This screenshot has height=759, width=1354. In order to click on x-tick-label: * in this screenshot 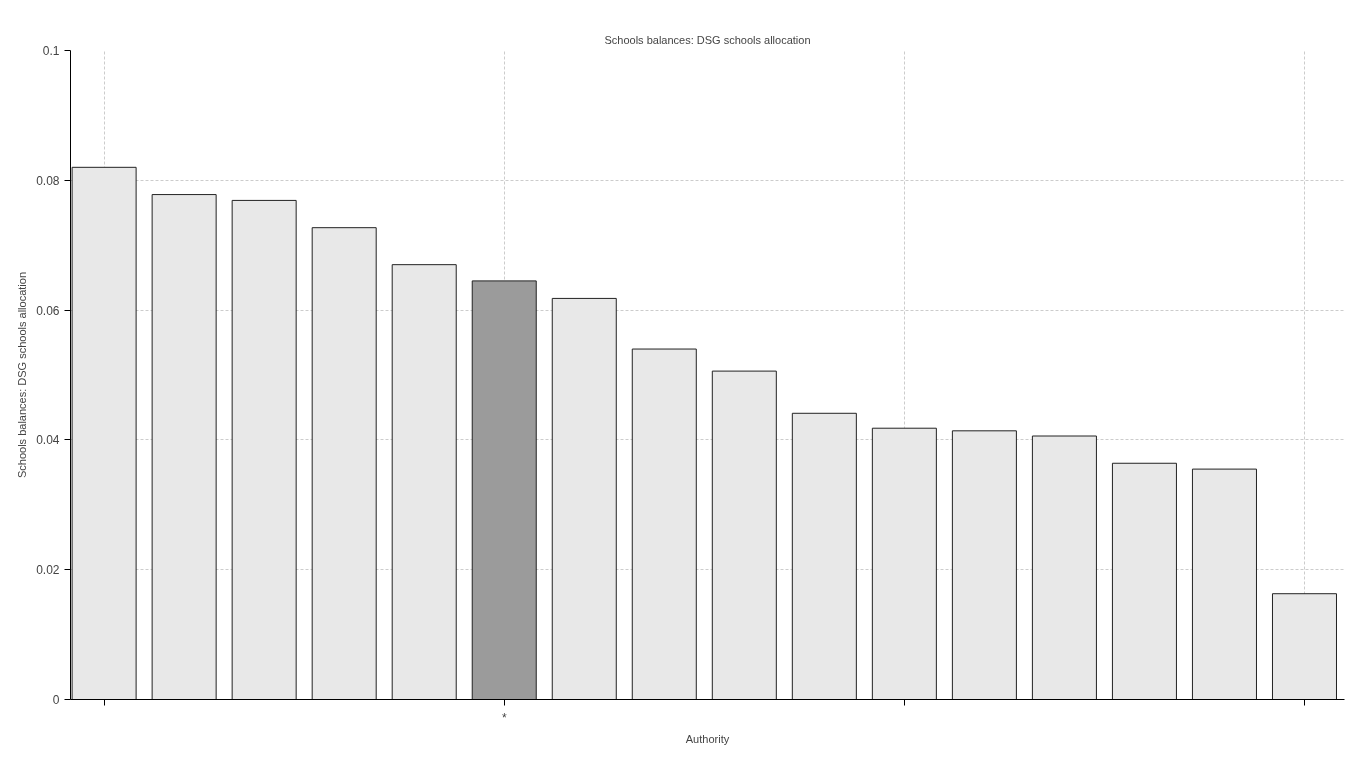, I will do `click(504, 717)`.